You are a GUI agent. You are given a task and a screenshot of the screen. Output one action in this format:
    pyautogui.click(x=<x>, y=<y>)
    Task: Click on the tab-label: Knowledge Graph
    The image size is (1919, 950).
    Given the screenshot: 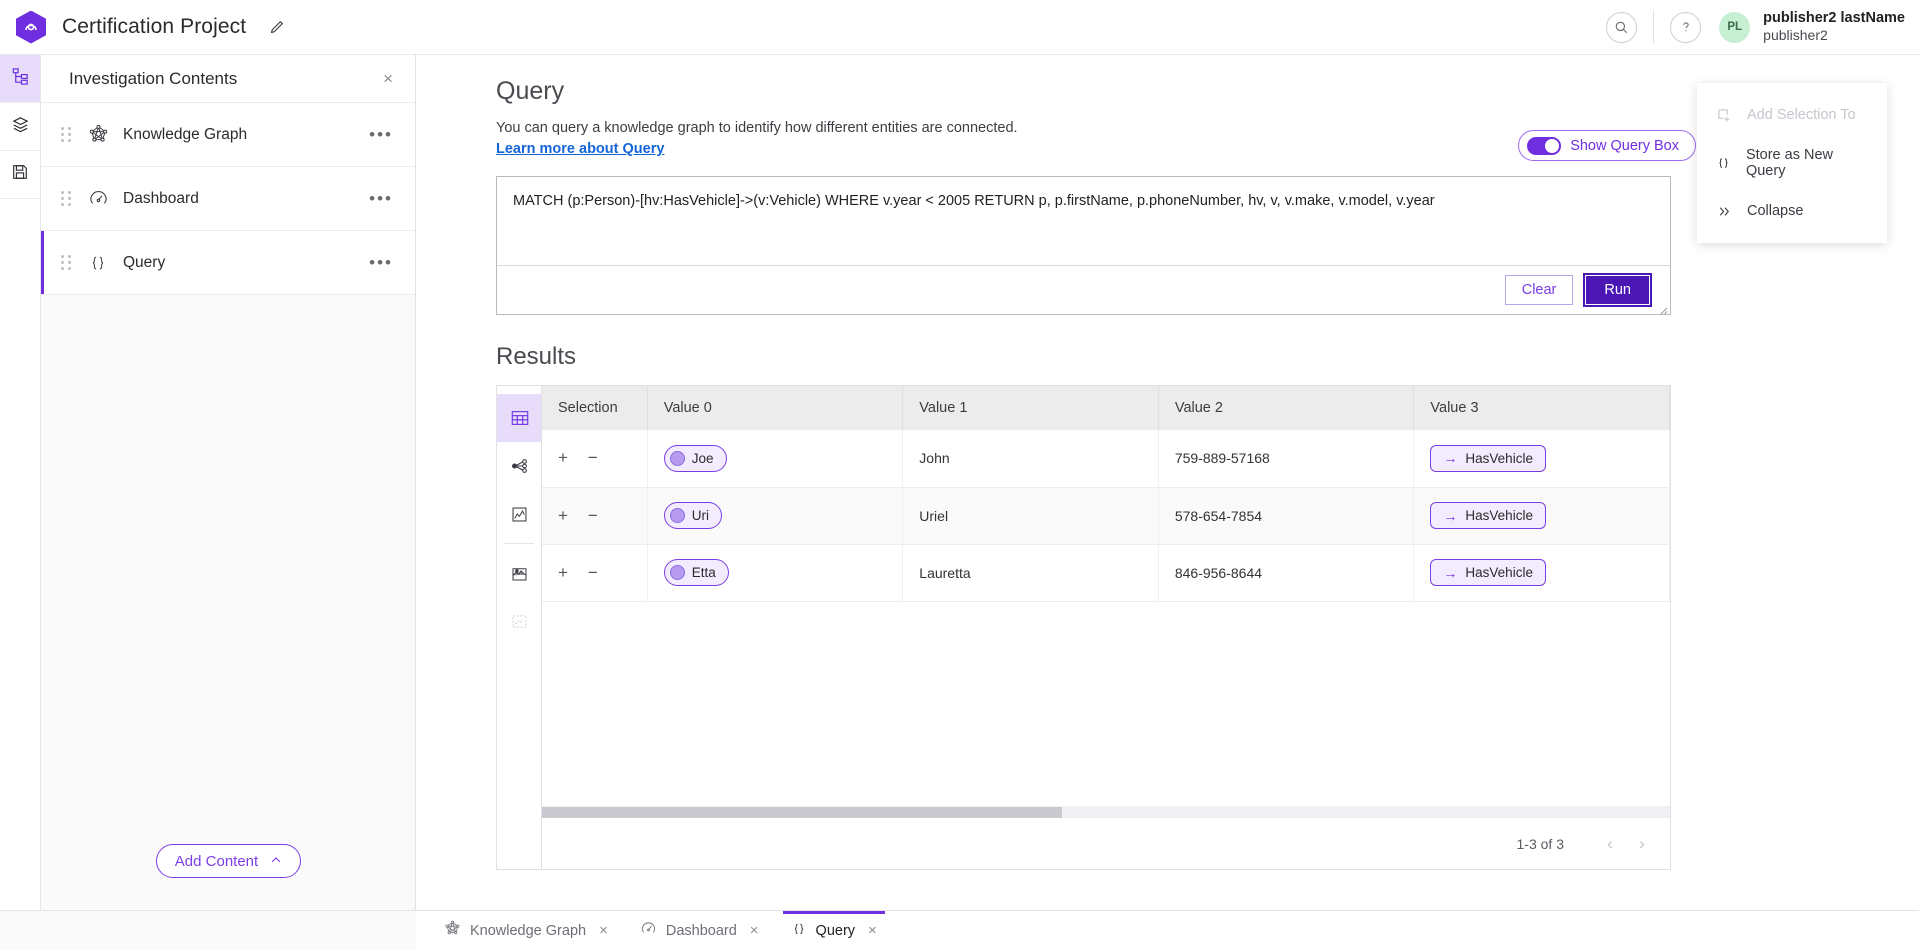 What is the action you would take?
    pyautogui.click(x=528, y=930)
    